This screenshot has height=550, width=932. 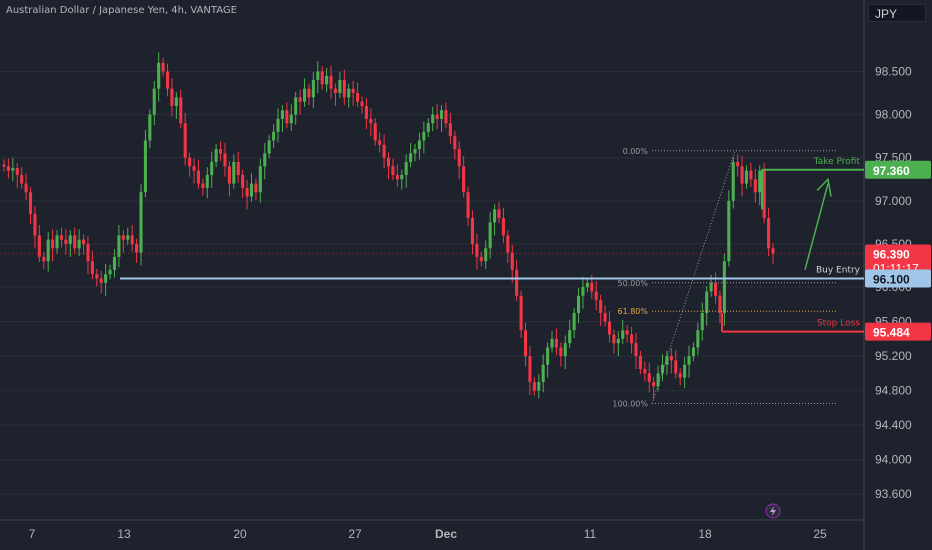 What do you see at coordinates (636, 151) in the screenshot?
I see `fib-level-label: 0.00%` at bounding box center [636, 151].